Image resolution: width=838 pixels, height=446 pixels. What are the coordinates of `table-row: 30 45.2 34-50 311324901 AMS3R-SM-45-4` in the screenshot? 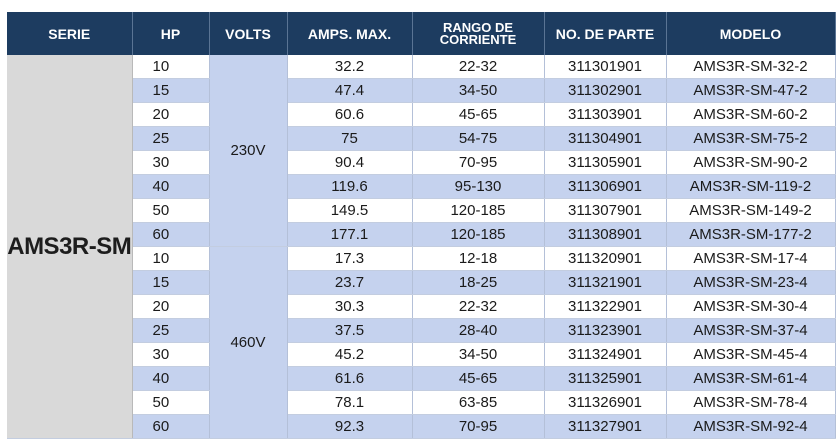 It's located at (421, 354).